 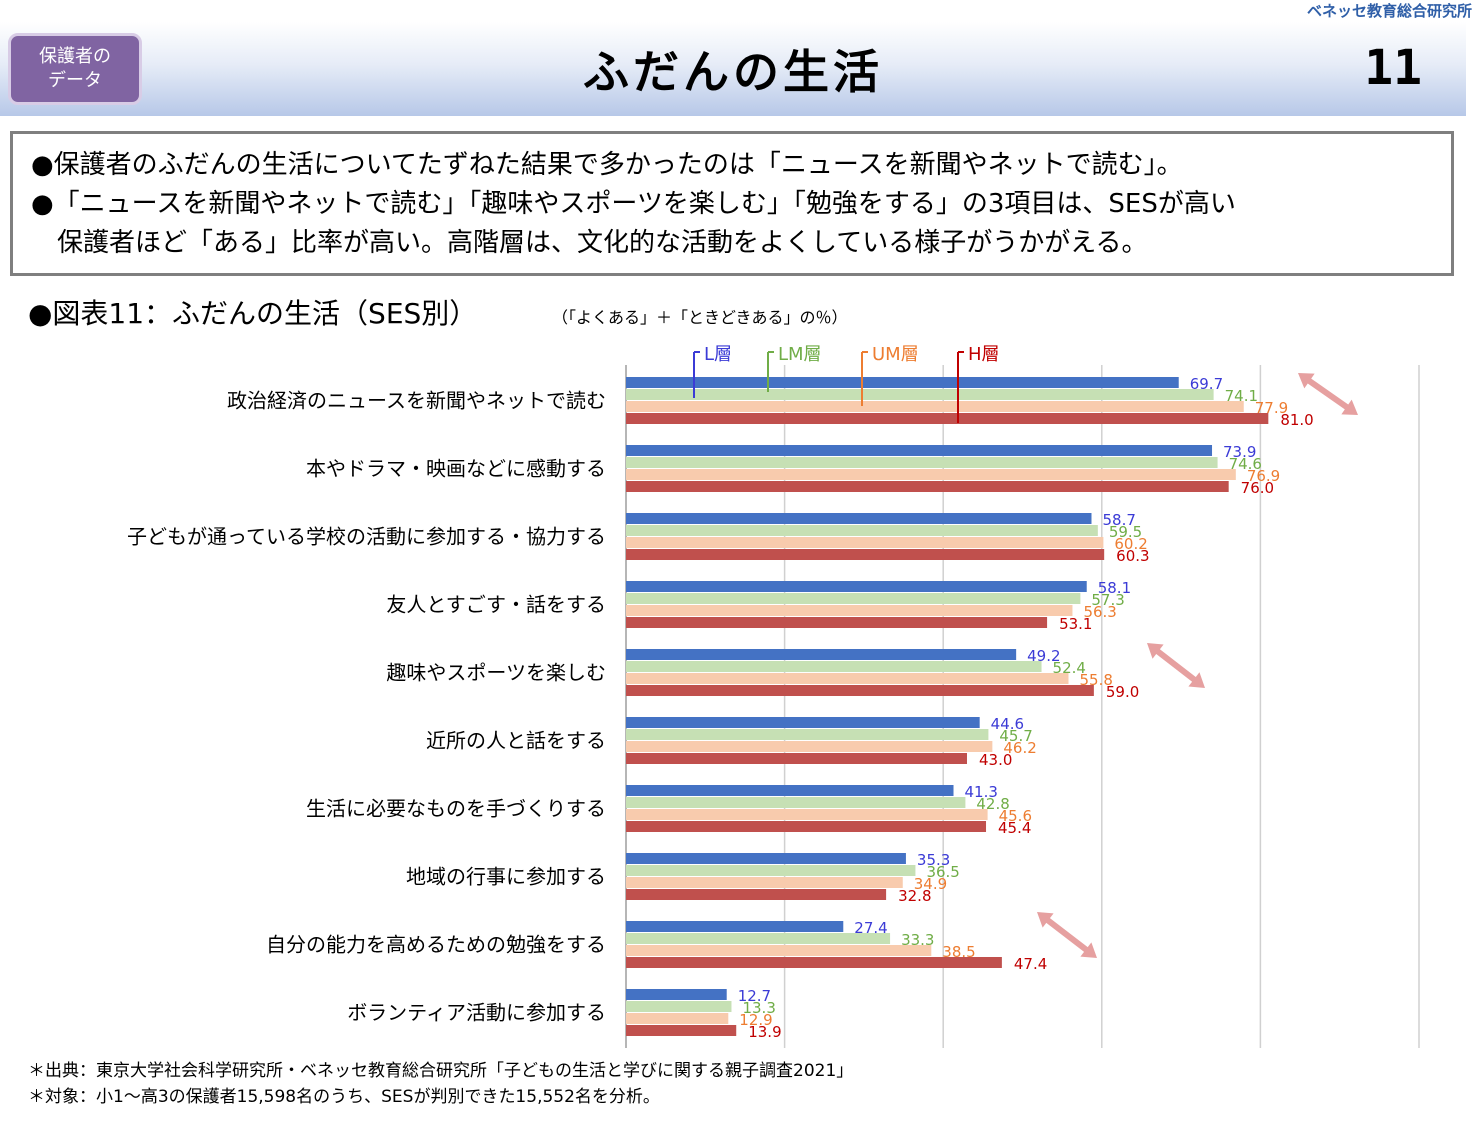 What do you see at coordinates (253, 313) in the screenshot?
I see `figure-title: ●図表11：ふだんの生活（SES別）` at bounding box center [253, 313].